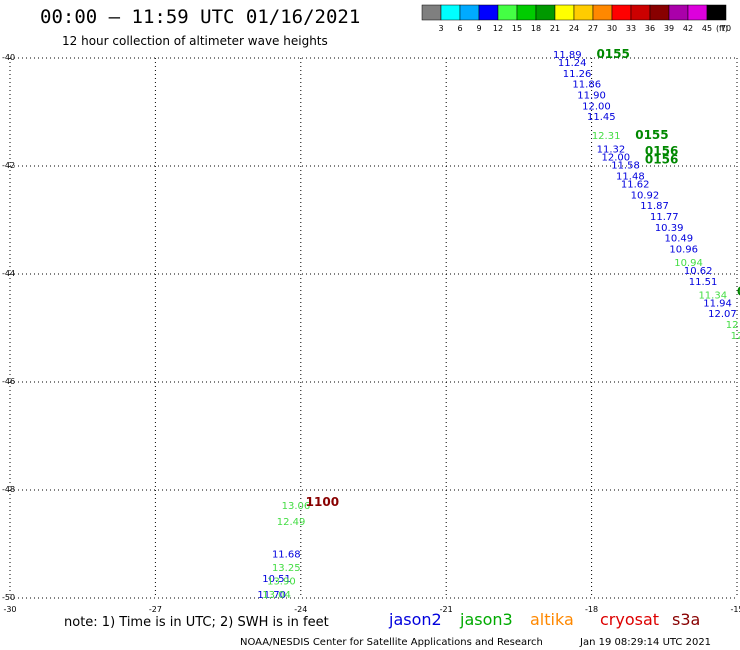 The width and height of the screenshot is (740, 650). I want to click on x-tick-label: -30, so click(9, 609).